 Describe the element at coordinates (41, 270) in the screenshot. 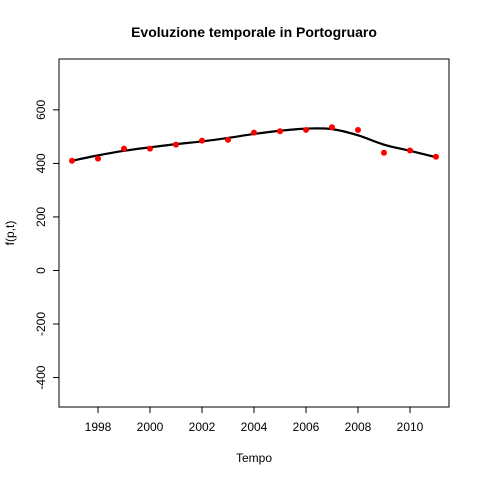

I see `y-tick-label: 0` at that location.